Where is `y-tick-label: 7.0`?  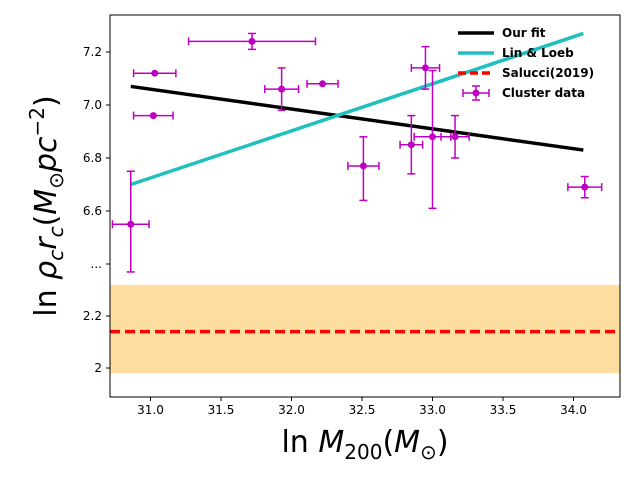
y-tick-label: 7.0 is located at coordinates (92, 105).